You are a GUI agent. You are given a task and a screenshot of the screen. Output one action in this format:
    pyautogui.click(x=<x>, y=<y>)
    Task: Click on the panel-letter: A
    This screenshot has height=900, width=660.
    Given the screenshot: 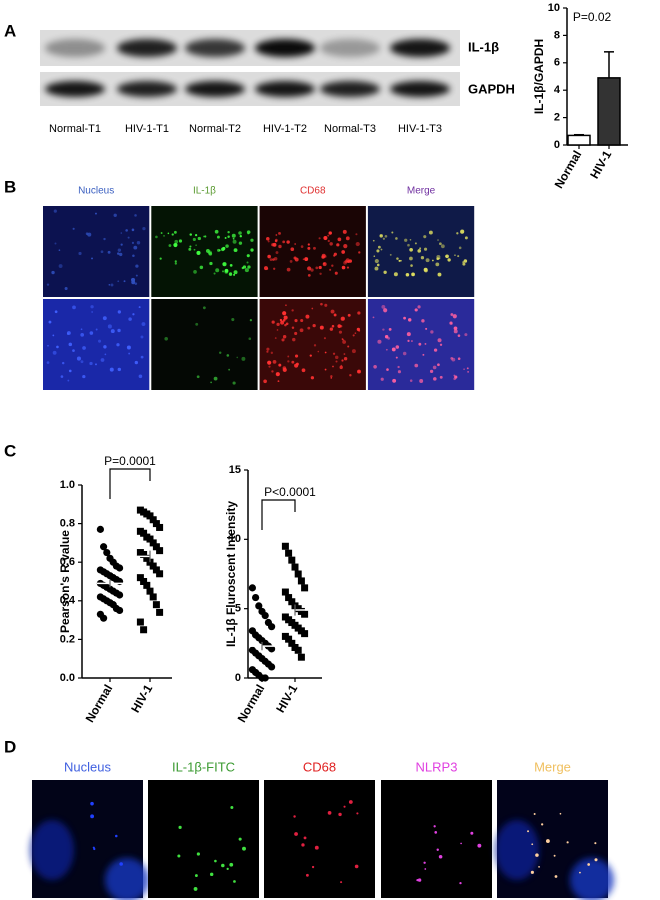 What is the action you would take?
    pyautogui.click(x=10, y=30)
    